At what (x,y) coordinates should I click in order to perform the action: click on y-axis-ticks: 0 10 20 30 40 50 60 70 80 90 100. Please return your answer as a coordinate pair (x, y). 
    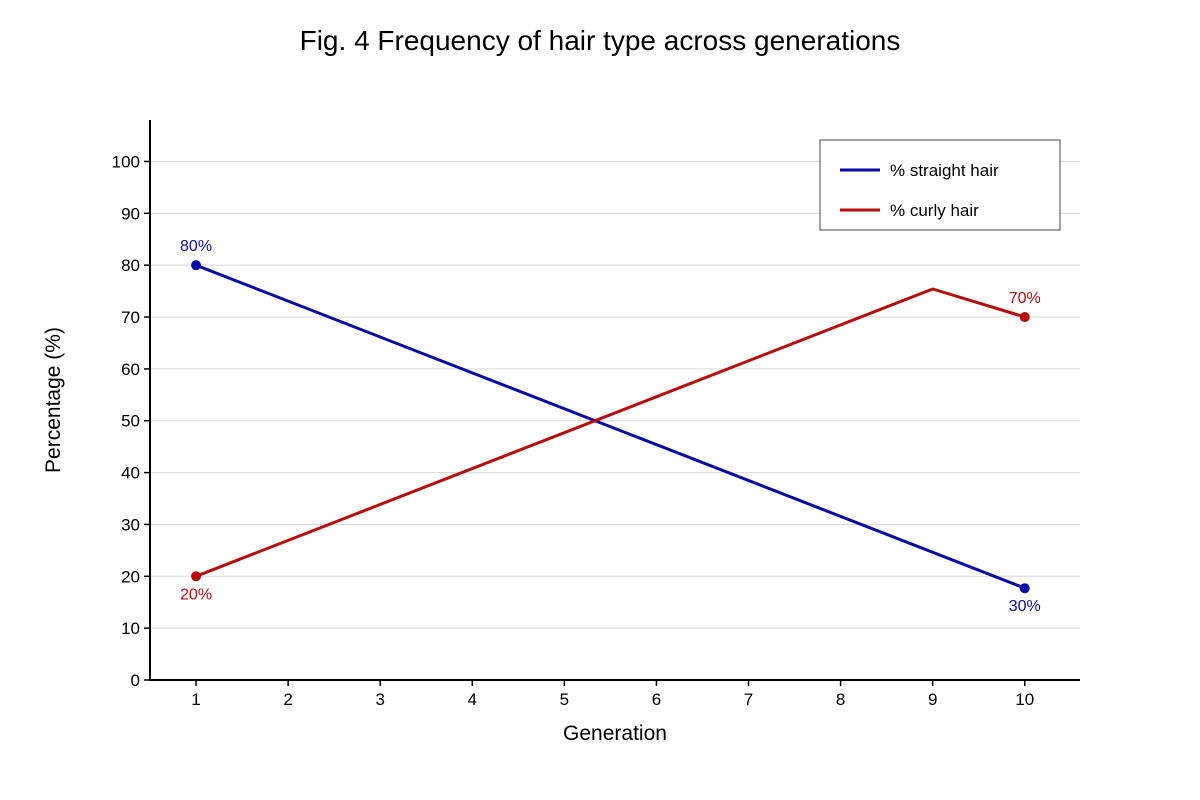
    Looking at the image, I should click on (131, 421).